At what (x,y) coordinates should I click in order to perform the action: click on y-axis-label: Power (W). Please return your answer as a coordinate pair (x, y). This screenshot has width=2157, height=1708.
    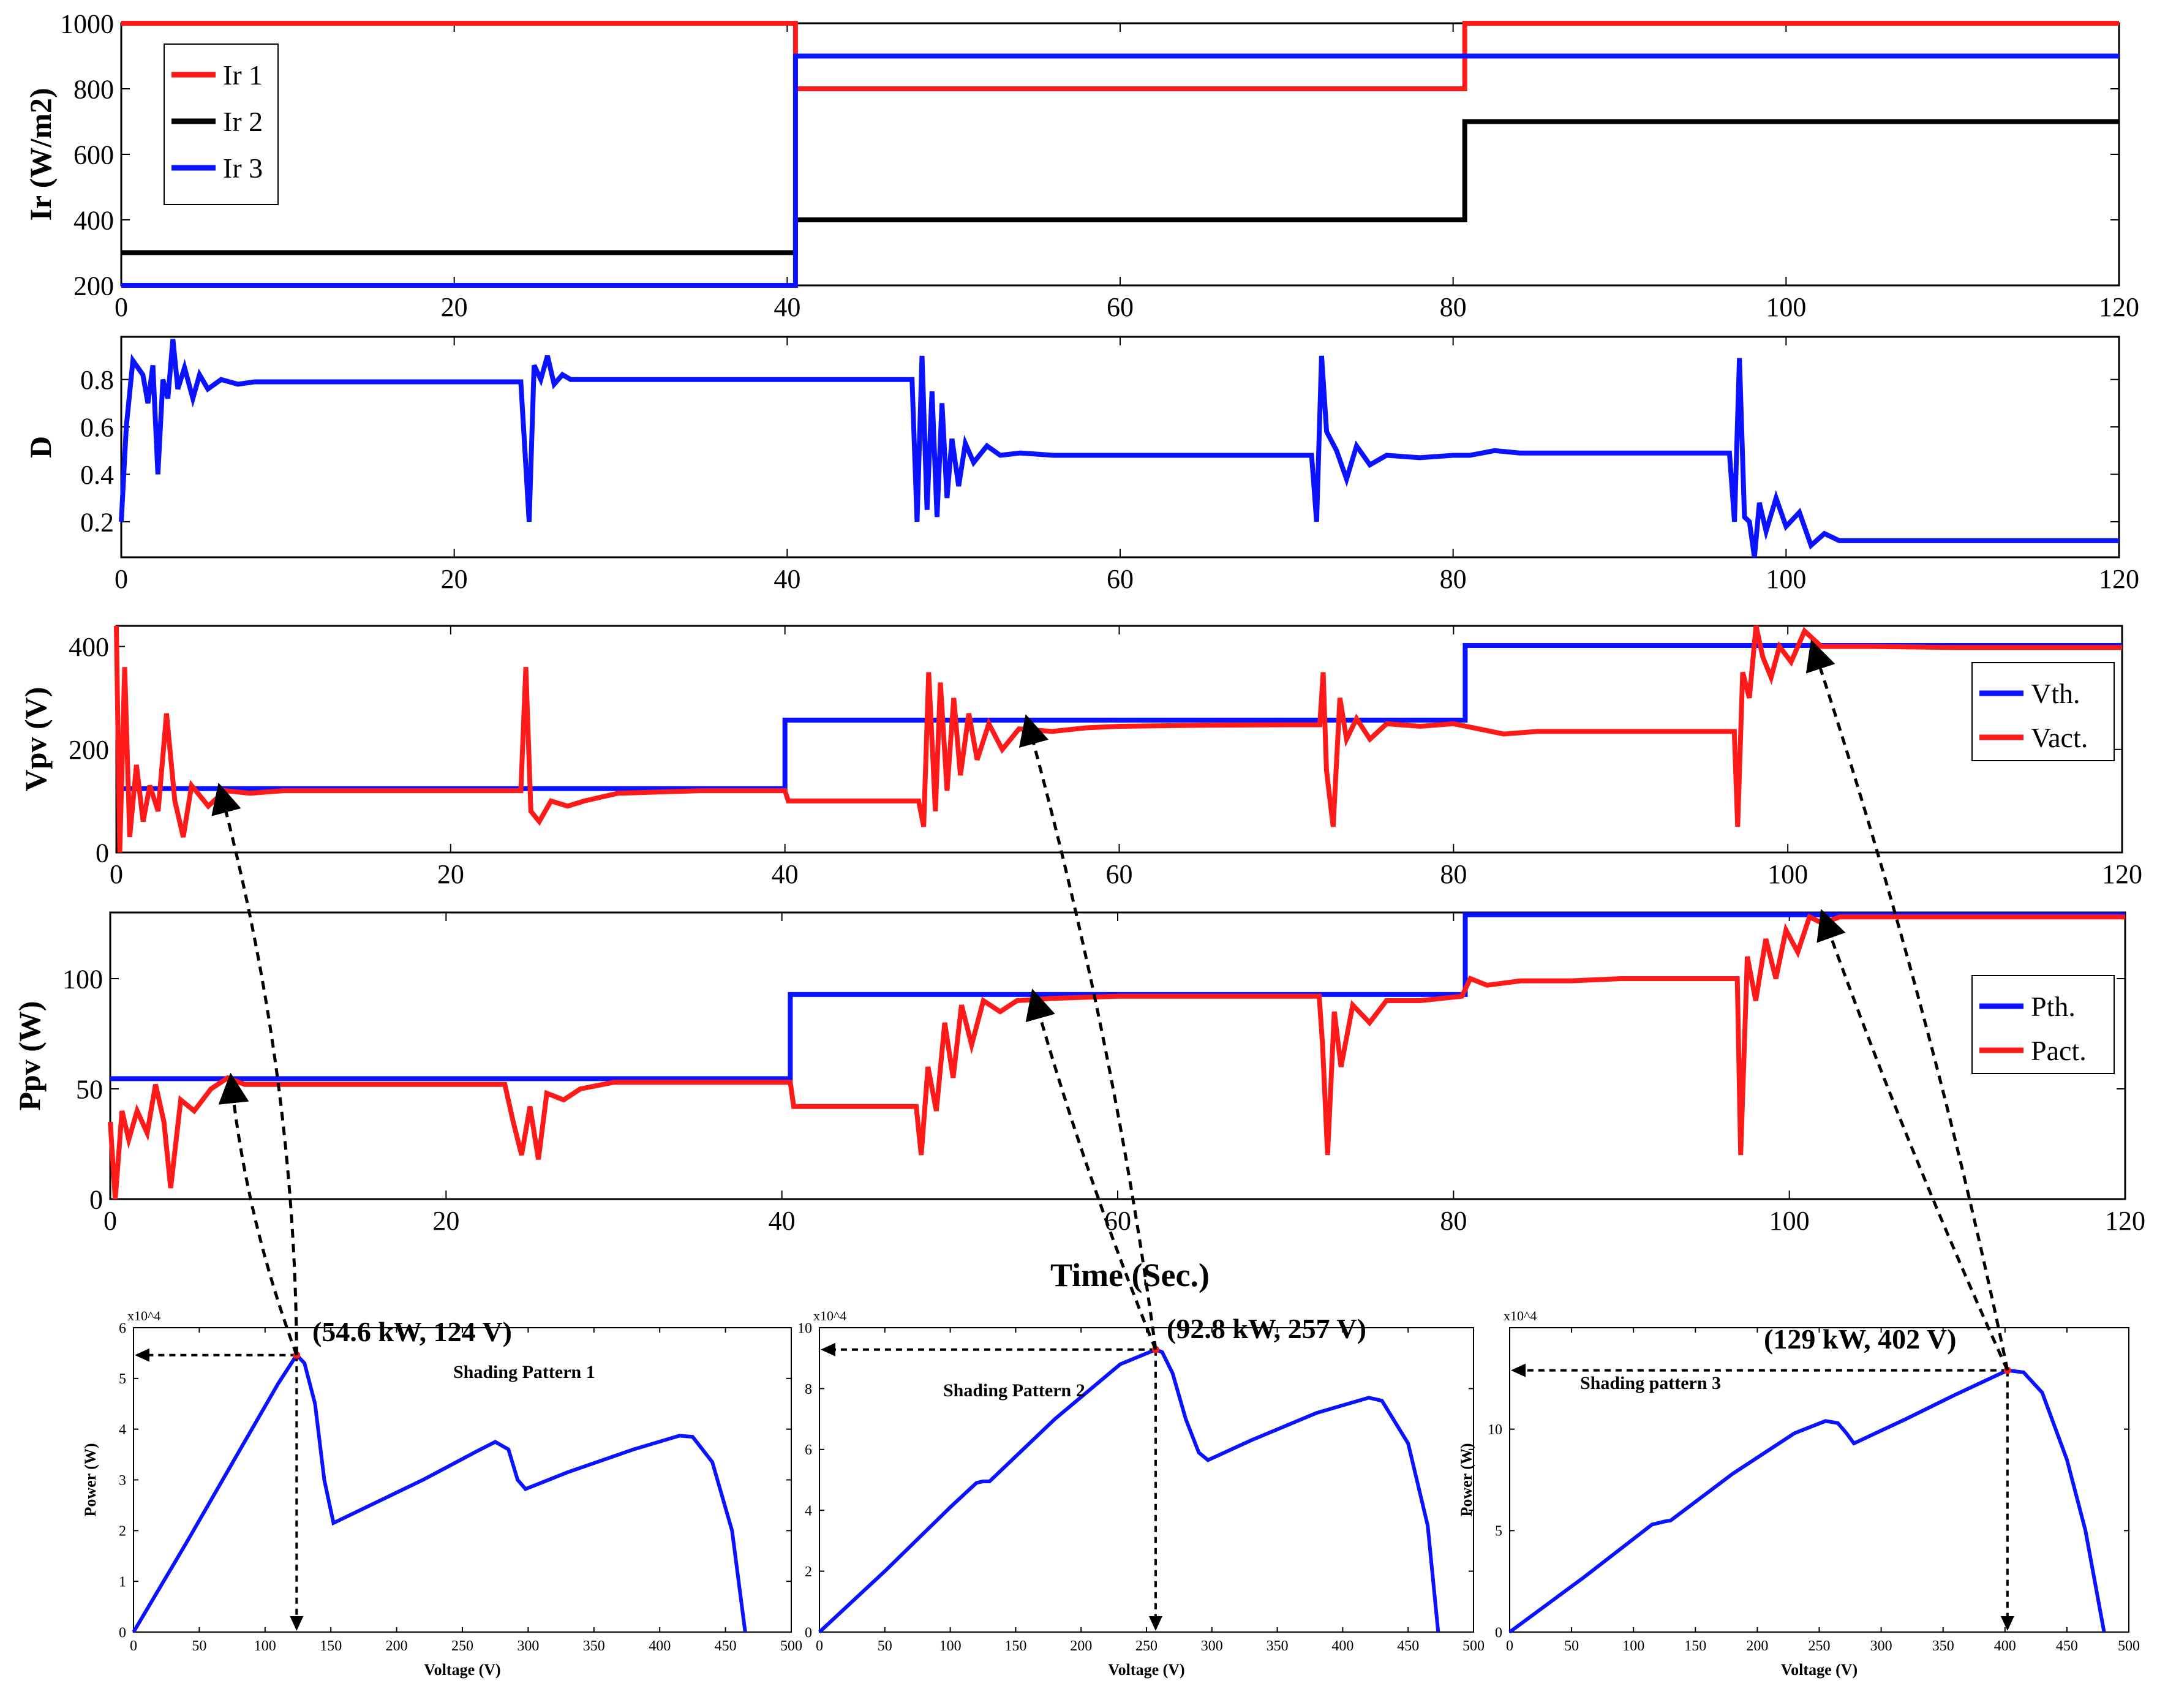
    Looking at the image, I should click on (1466, 1480).